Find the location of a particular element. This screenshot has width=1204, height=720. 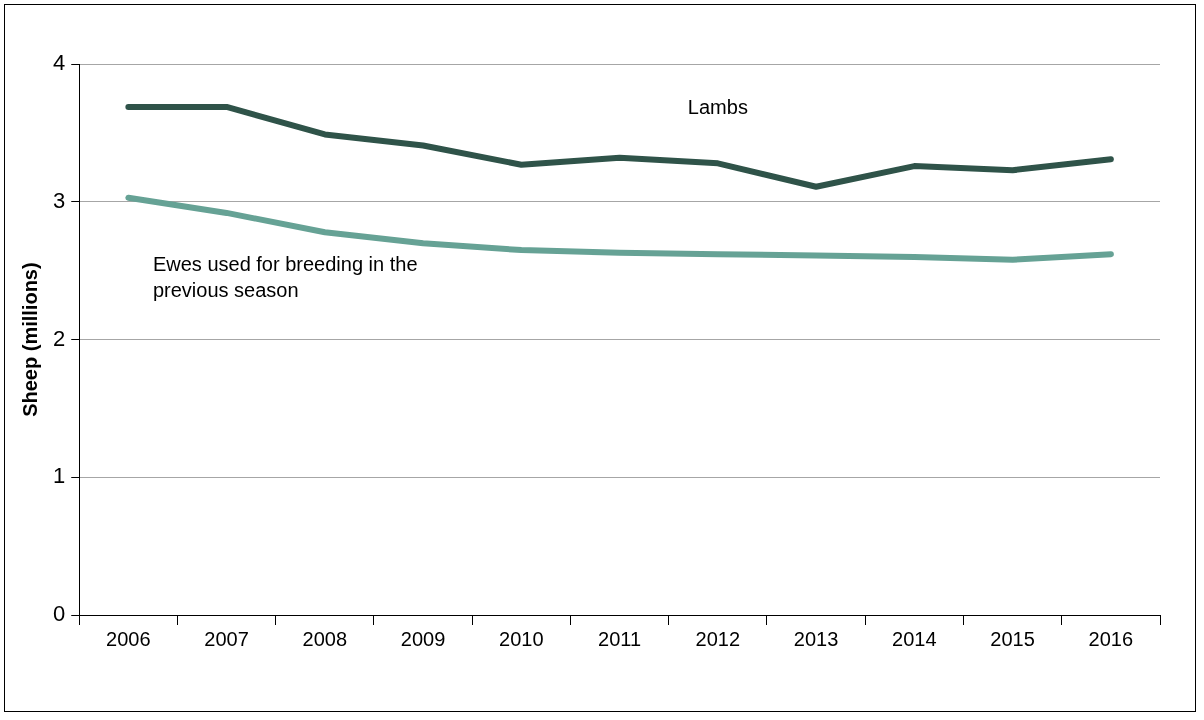

text: Lambs is located at coordinates (717, 106).